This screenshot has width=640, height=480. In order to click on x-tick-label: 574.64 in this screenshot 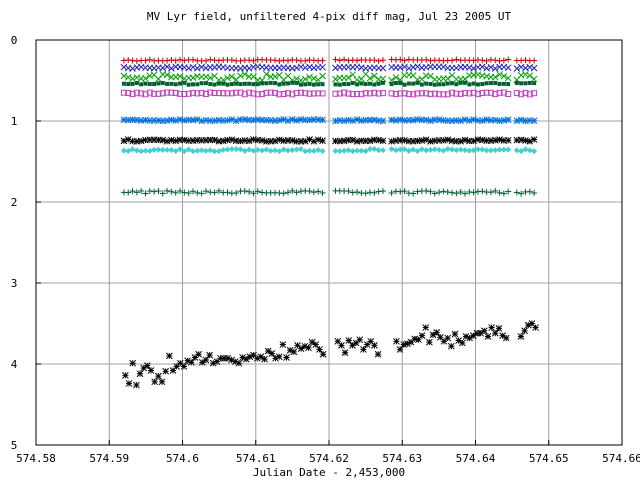, I will do `click(476, 458)`.